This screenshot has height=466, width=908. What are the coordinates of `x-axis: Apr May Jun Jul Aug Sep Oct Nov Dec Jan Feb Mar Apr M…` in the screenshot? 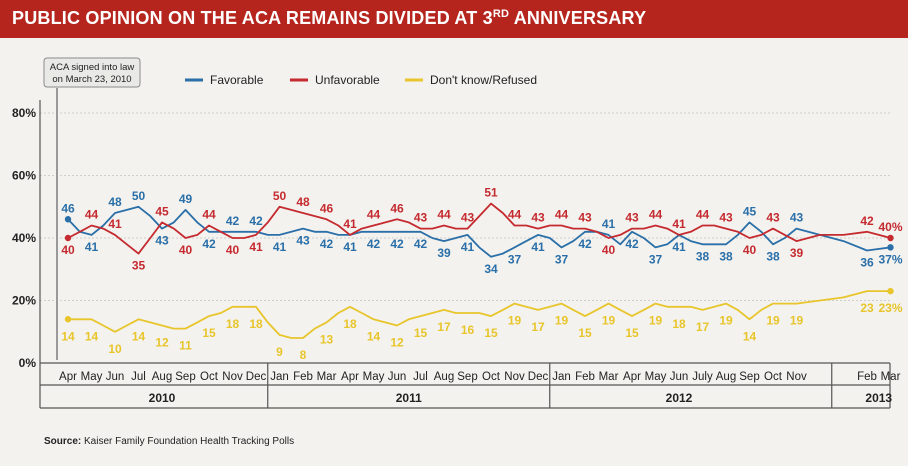 It's located at (480, 385).